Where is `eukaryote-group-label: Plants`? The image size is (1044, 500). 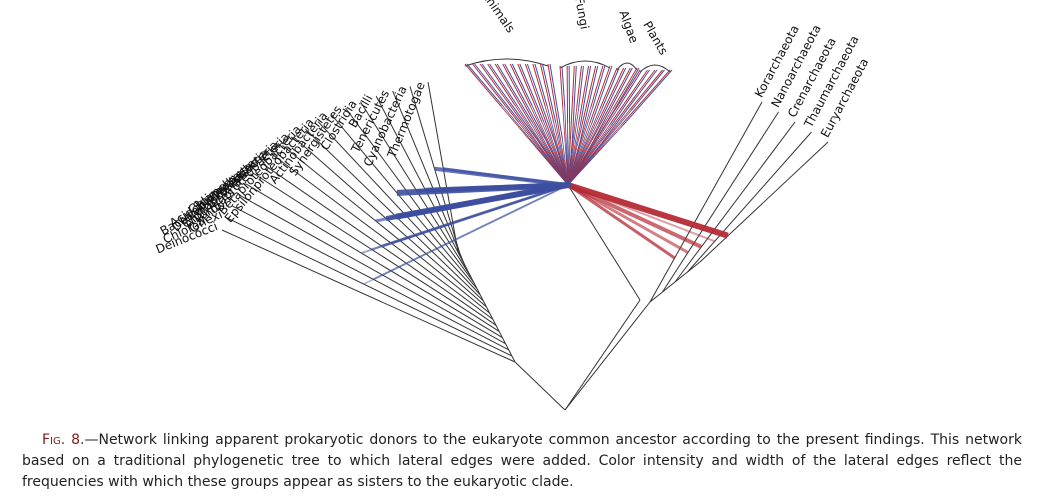
eukaryote-group-label: Plants is located at coordinates (655, 38).